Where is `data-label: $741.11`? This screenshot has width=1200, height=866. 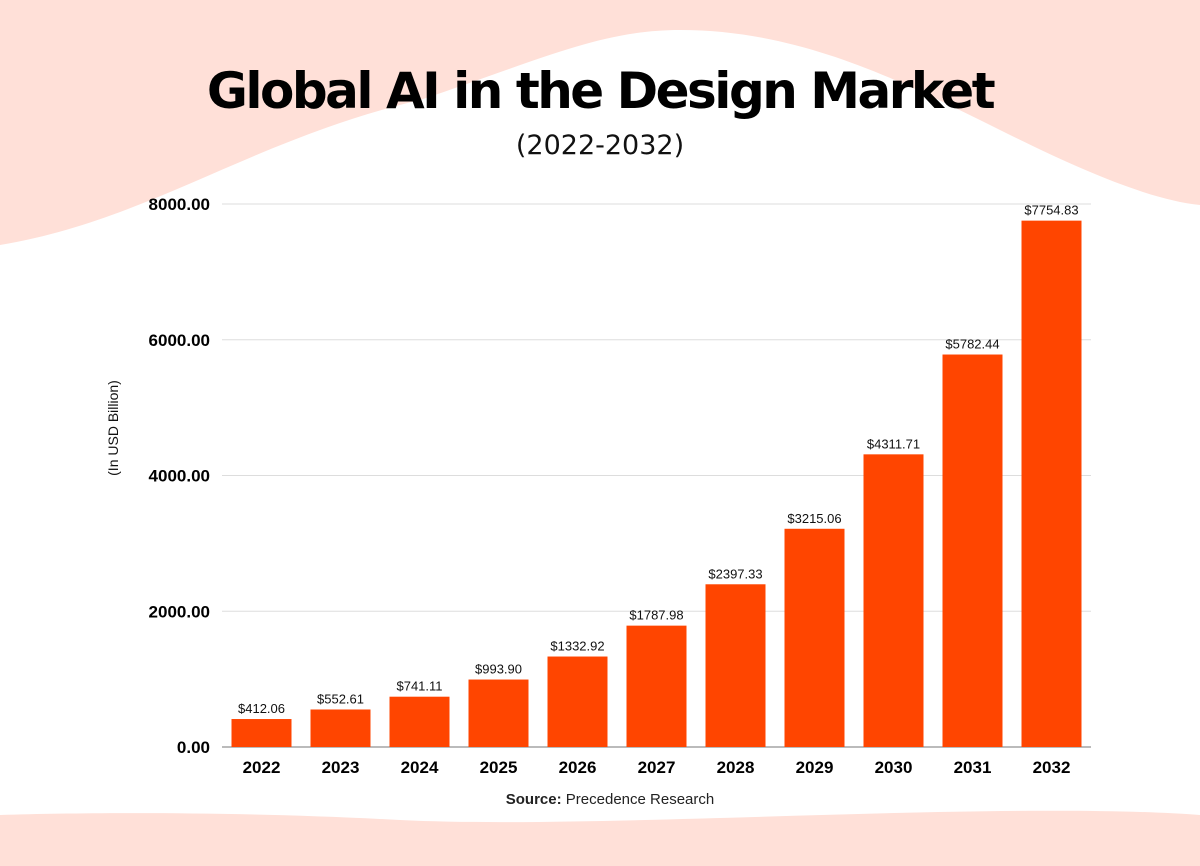 data-label: $741.11 is located at coordinates (419, 686).